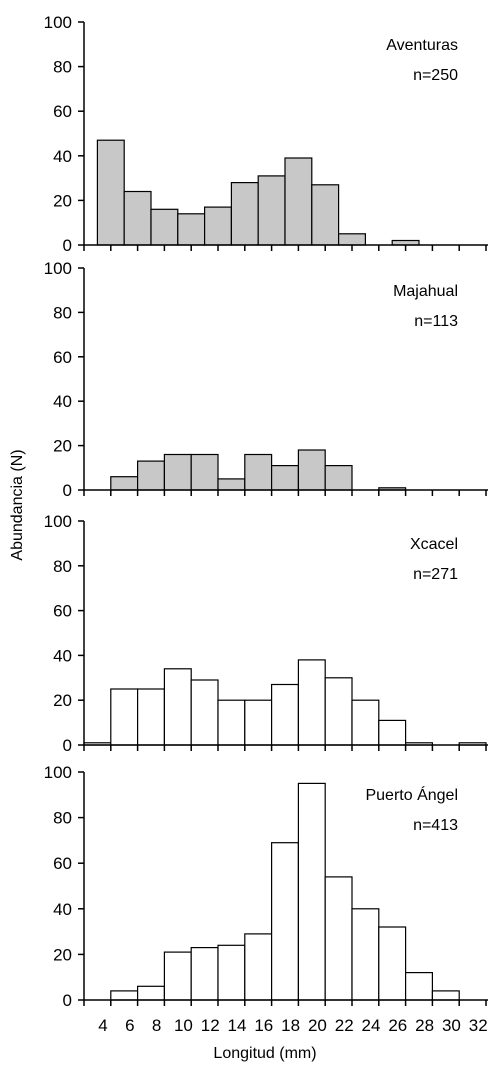  I want to click on x-tick-label: 16, so click(263, 1025).